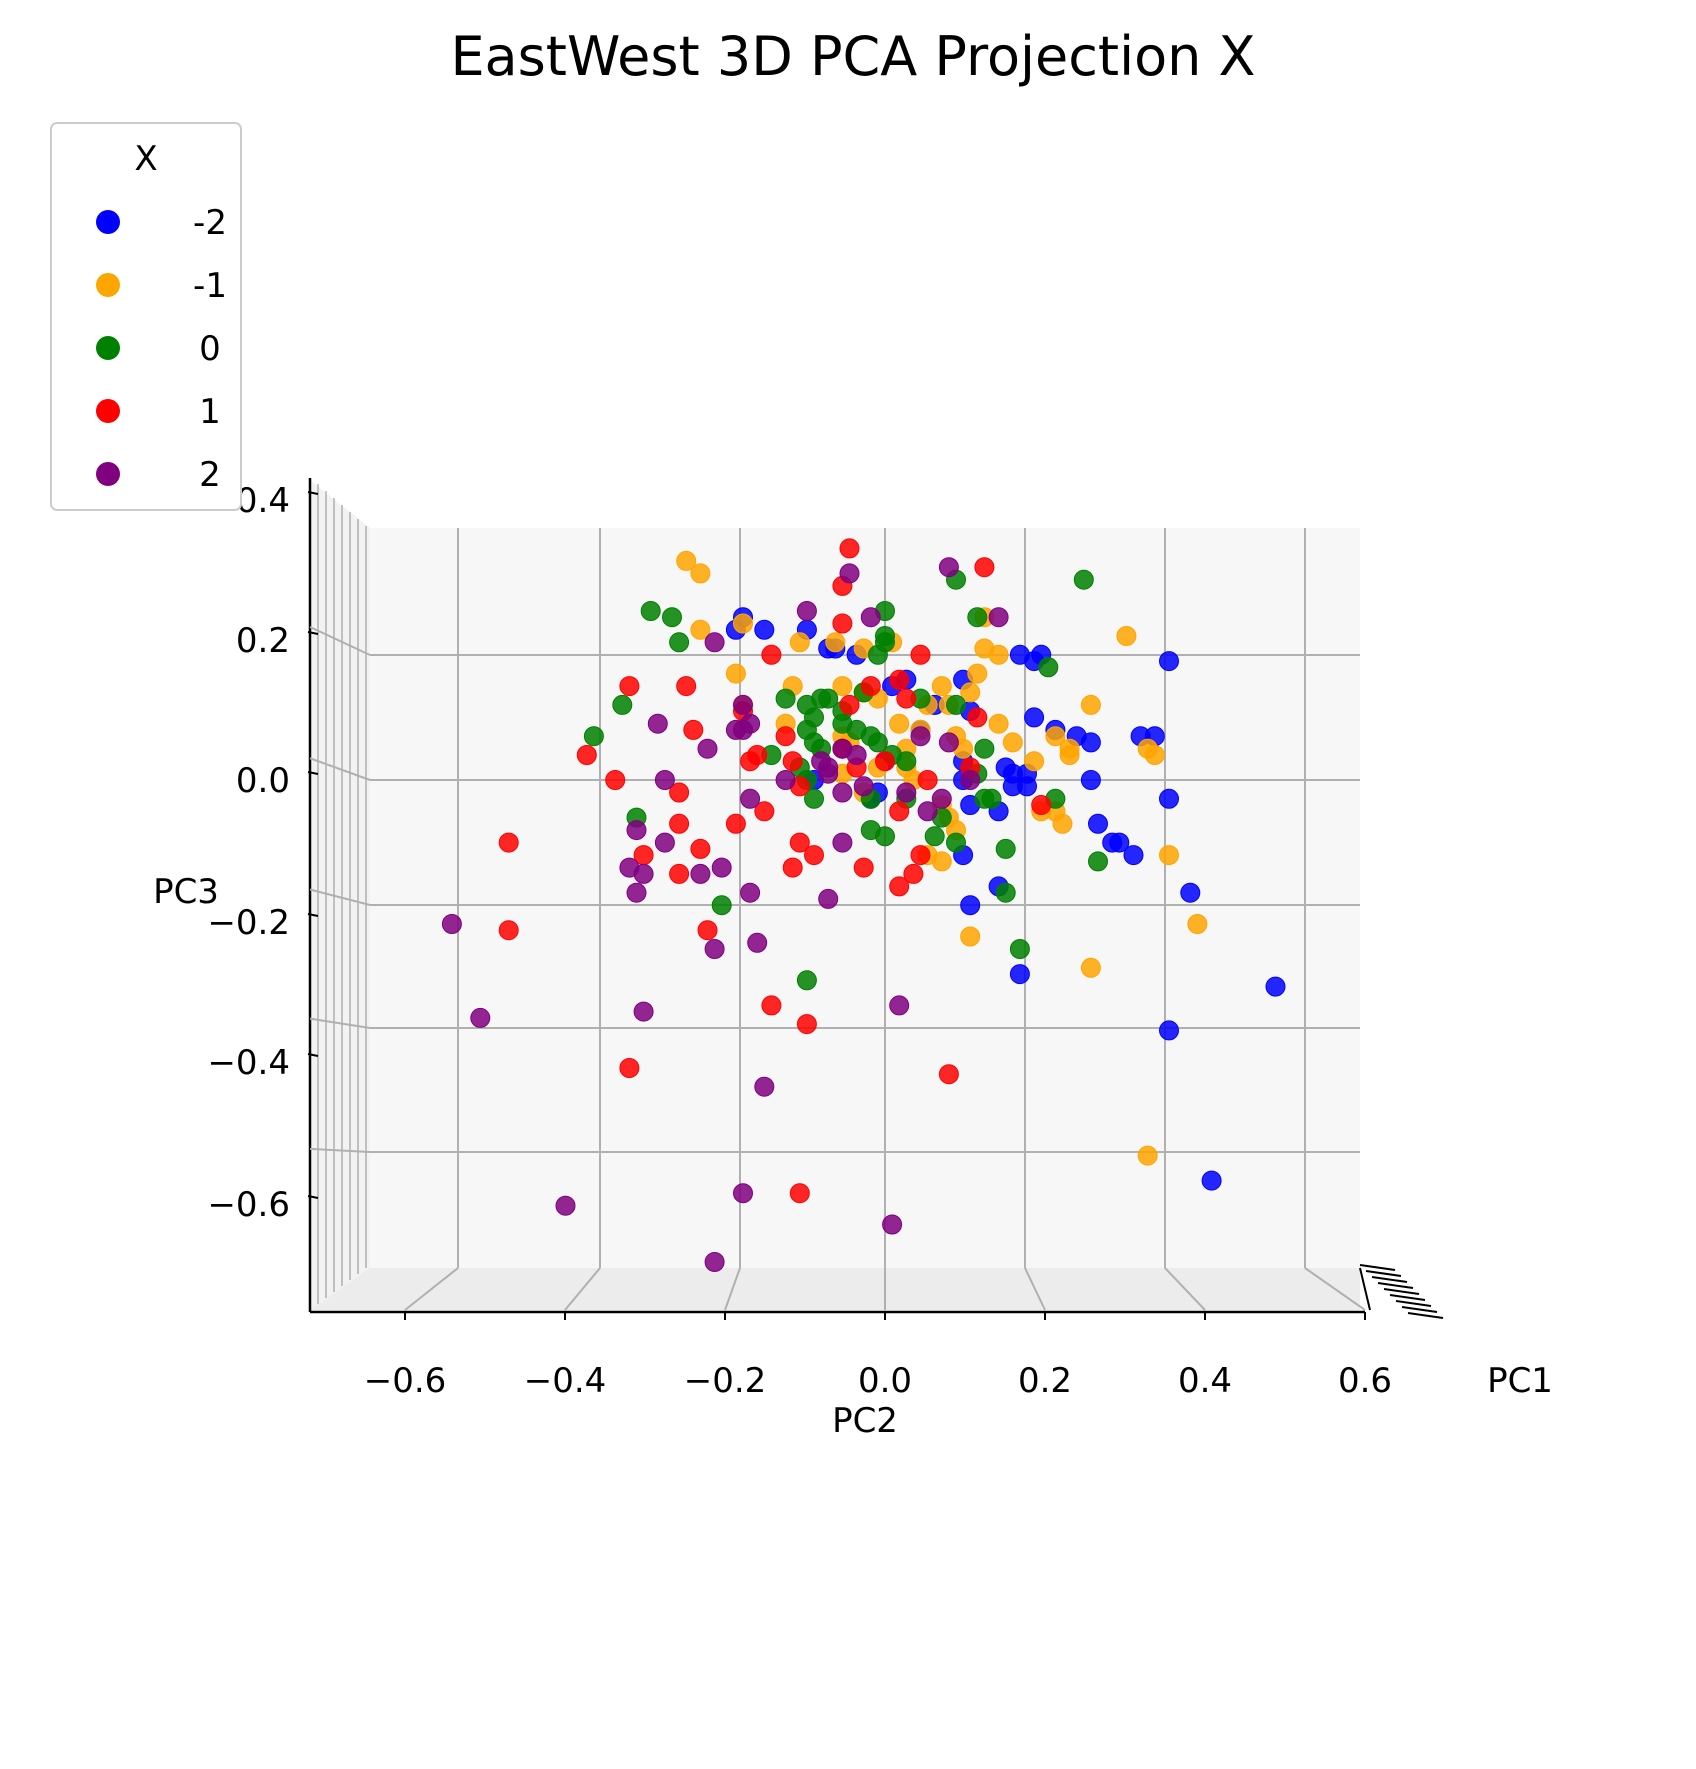 The width and height of the screenshot is (1696, 1769). I want to click on z-axis-label: PC1, so click(1520, 1381).